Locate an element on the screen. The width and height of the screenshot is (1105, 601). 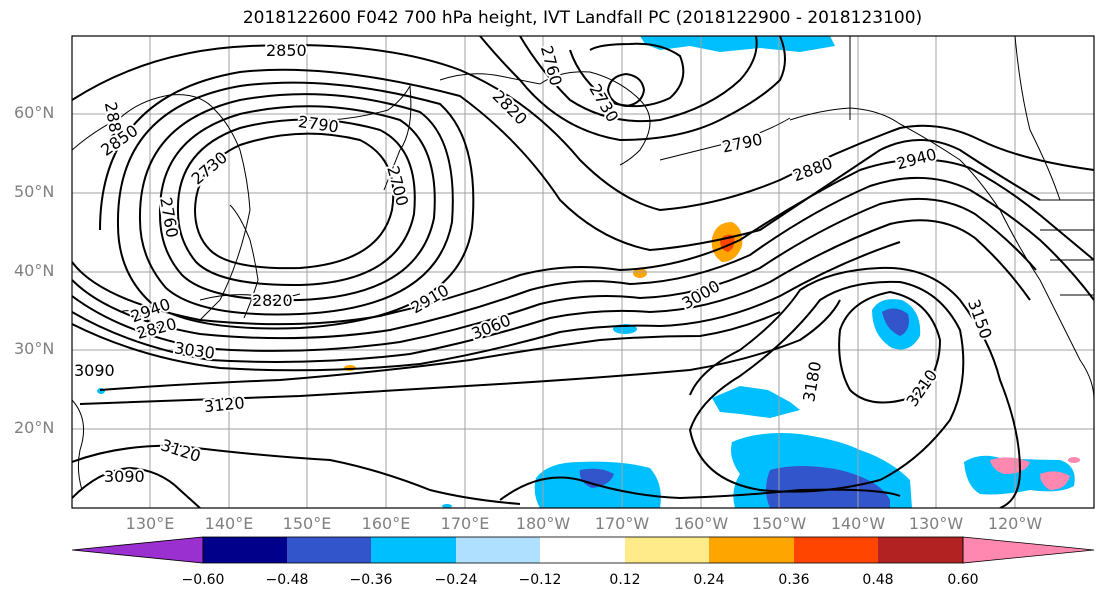
colorbar-tick-label: 0.12 is located at coordinates (625, 580).